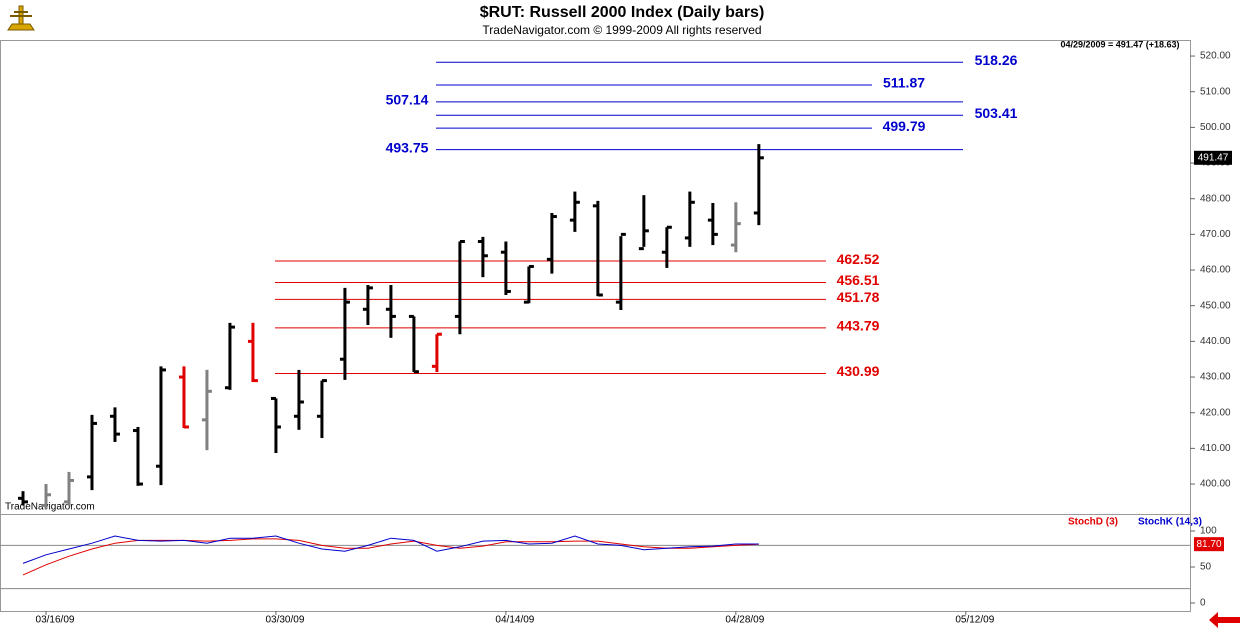 The width and height of the screenshot is (1245, 631). I want to click on x-tick-label: 04/14/09, so click(514, 620).